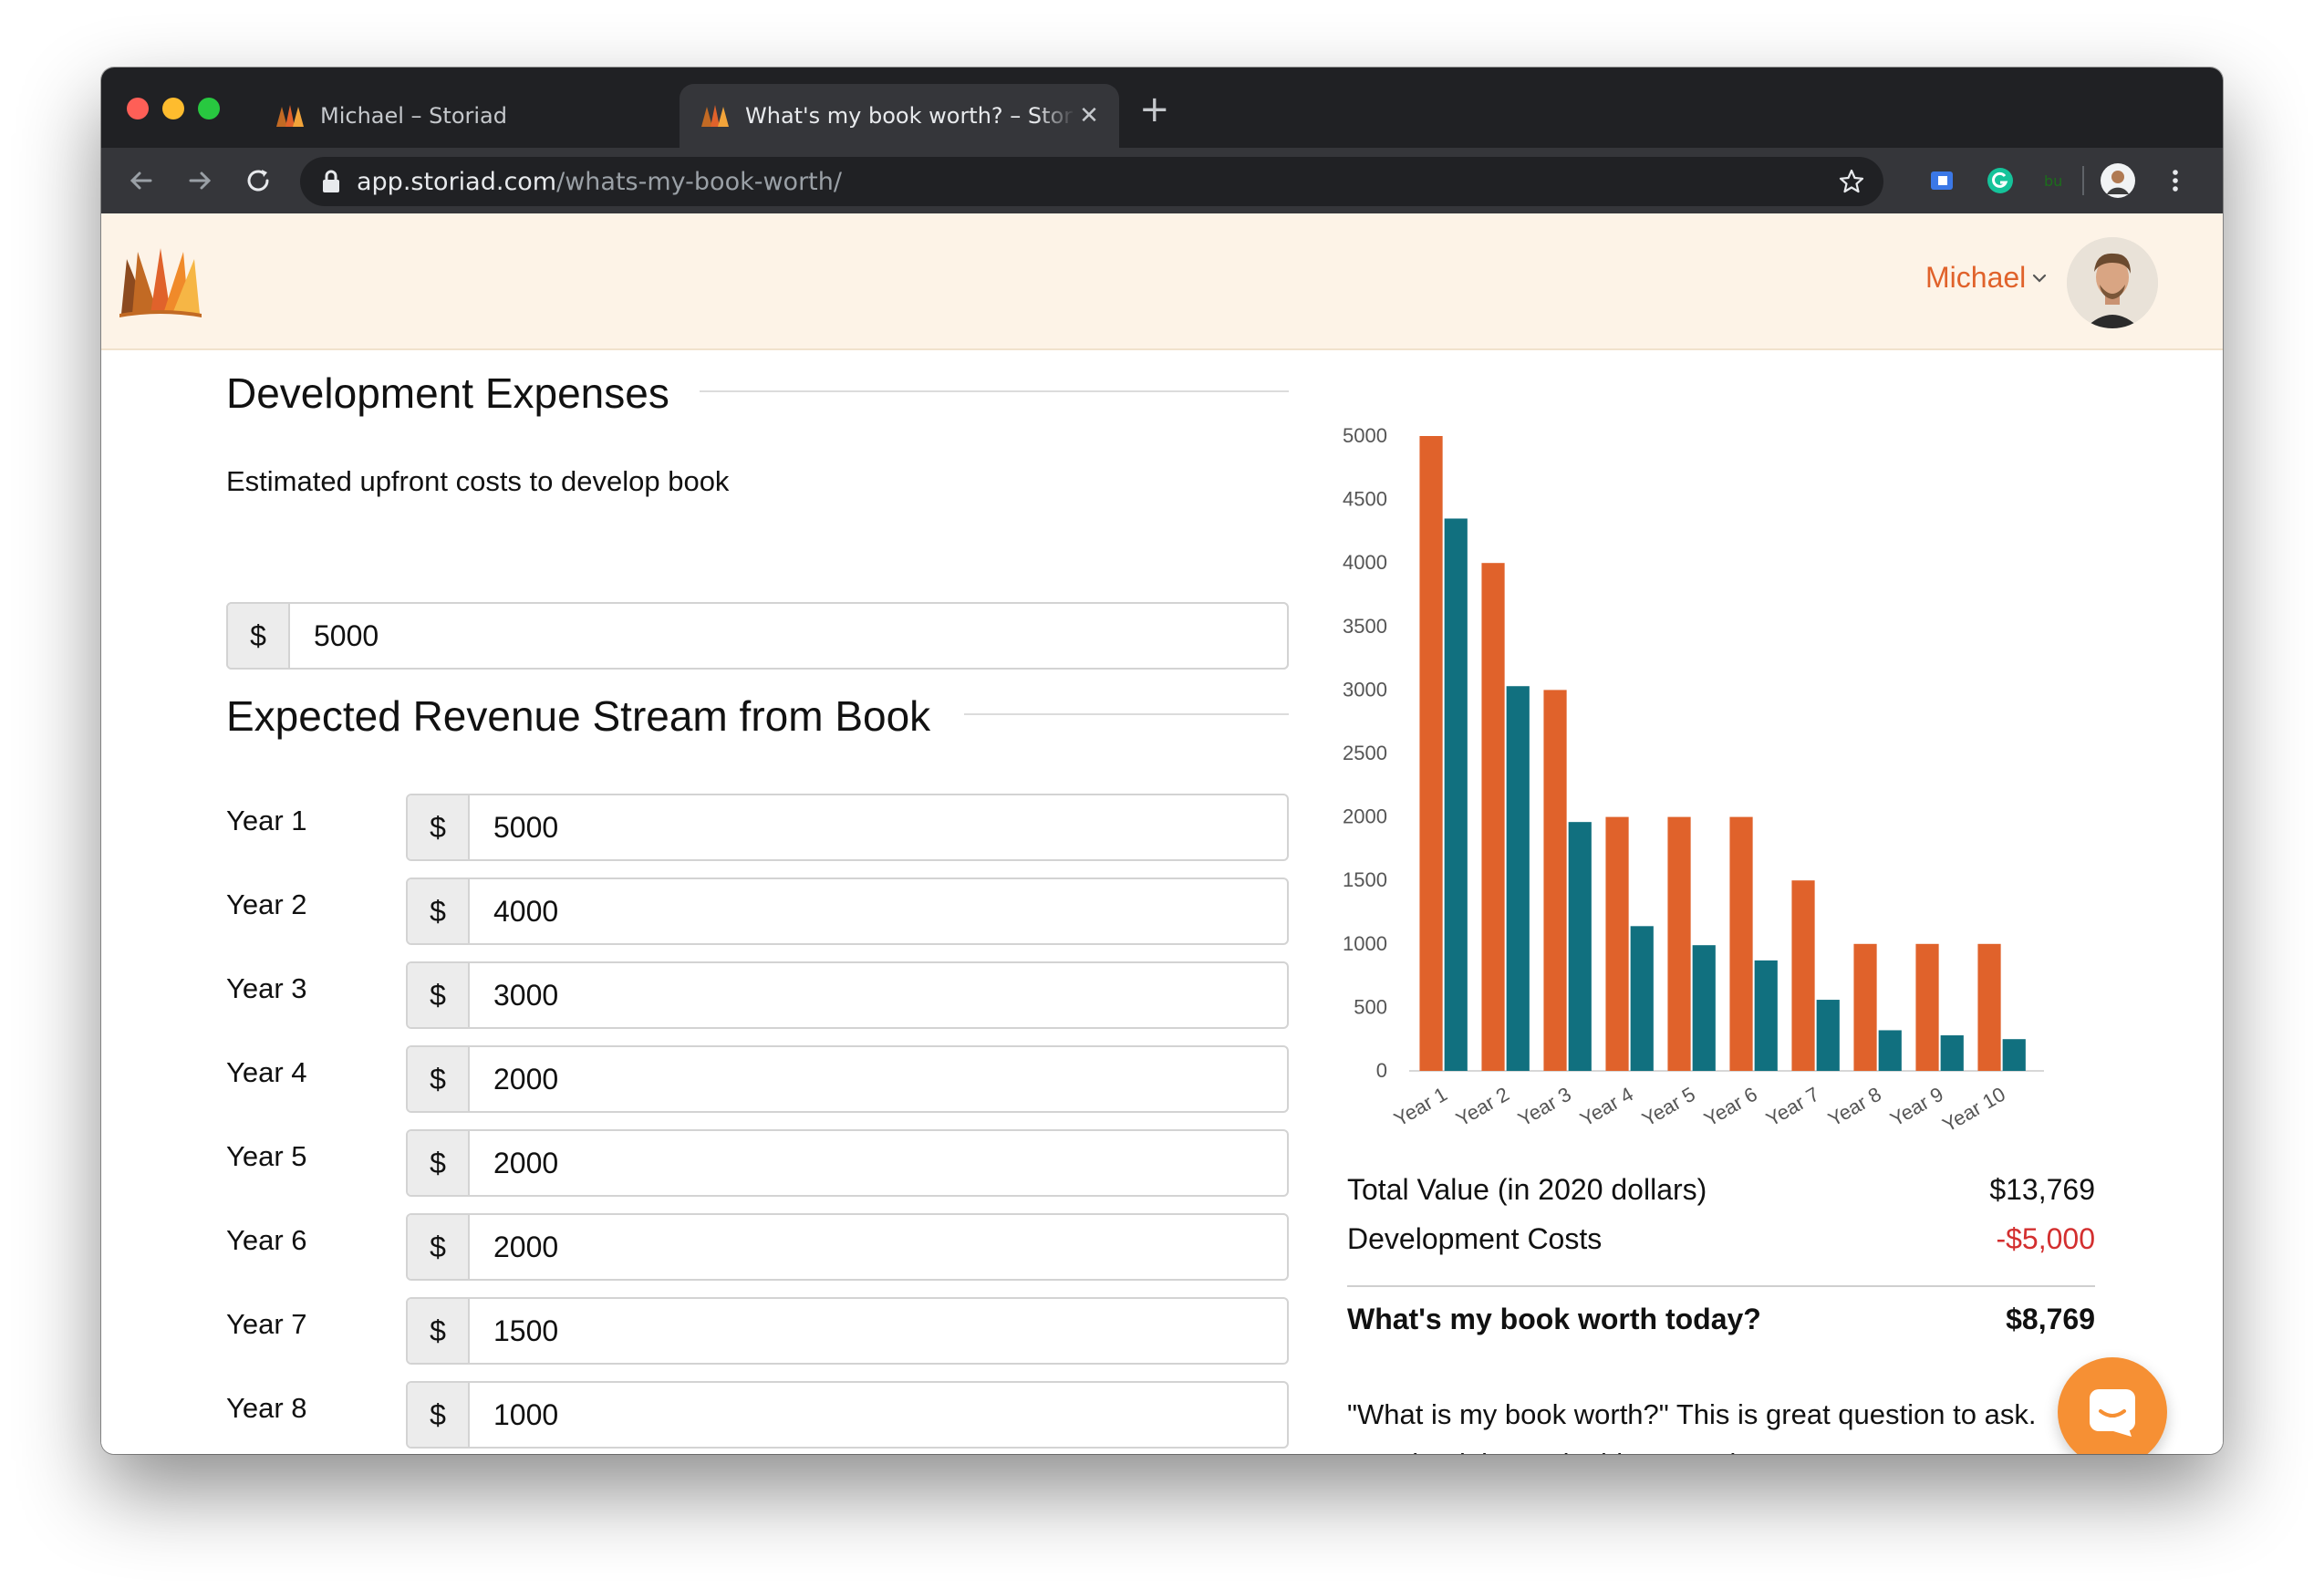 This screenshot has width=2324, height=1589. I want to click on y-tick-label: 5000, so click(1365, 435).